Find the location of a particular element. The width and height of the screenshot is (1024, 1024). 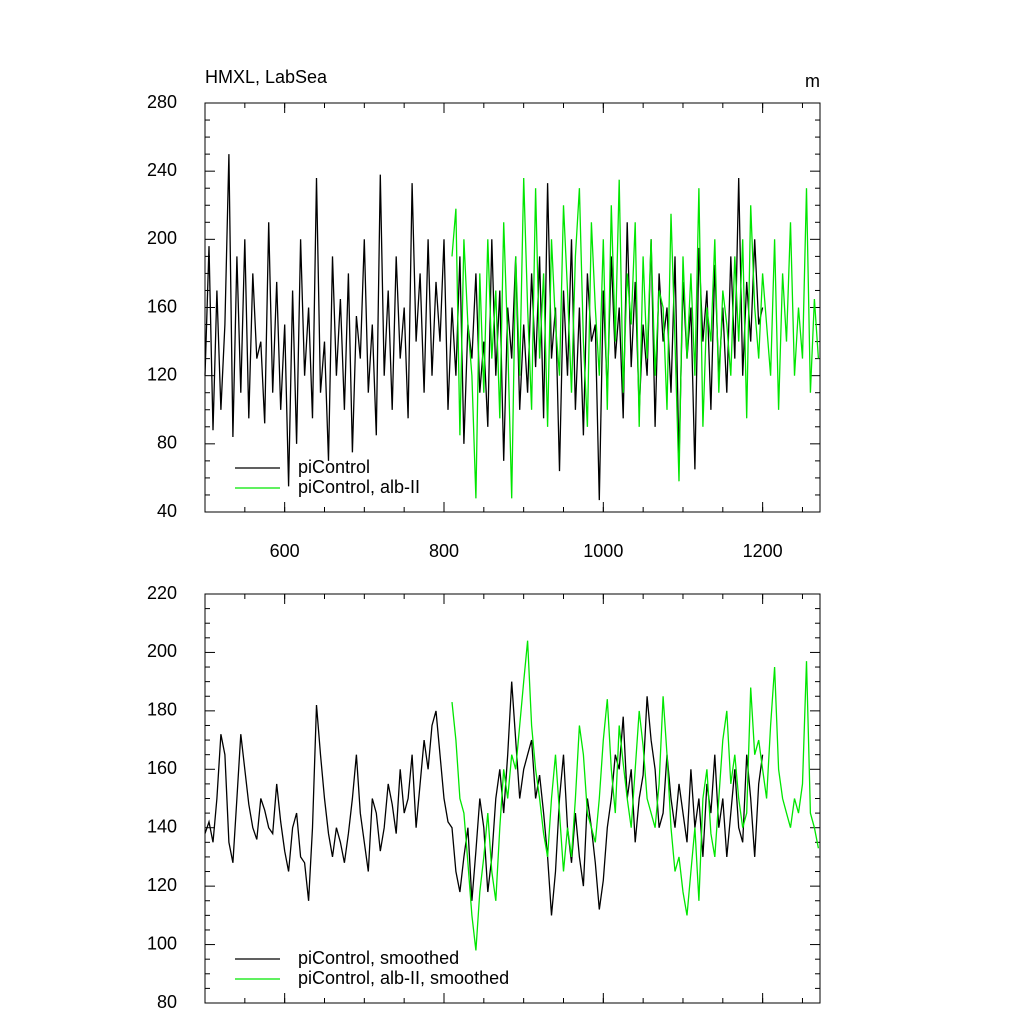

legend-label: piControl, alb-II, smoothed is located at coordinates (403, 978).